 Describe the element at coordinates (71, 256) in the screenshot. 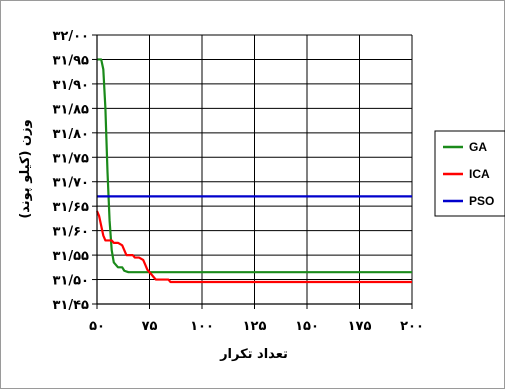

I see `y-tick-label: ۳۱/۵۵` at that location.